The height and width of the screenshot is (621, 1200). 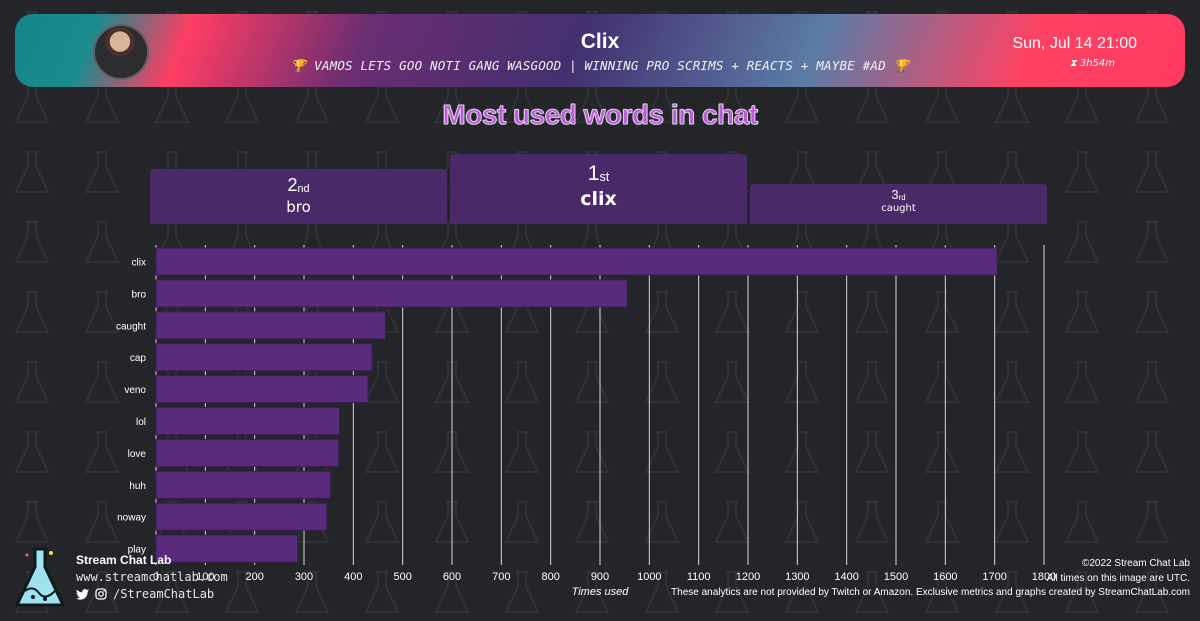 I want to click on streamer-avatar, so click(x=121, y=52).